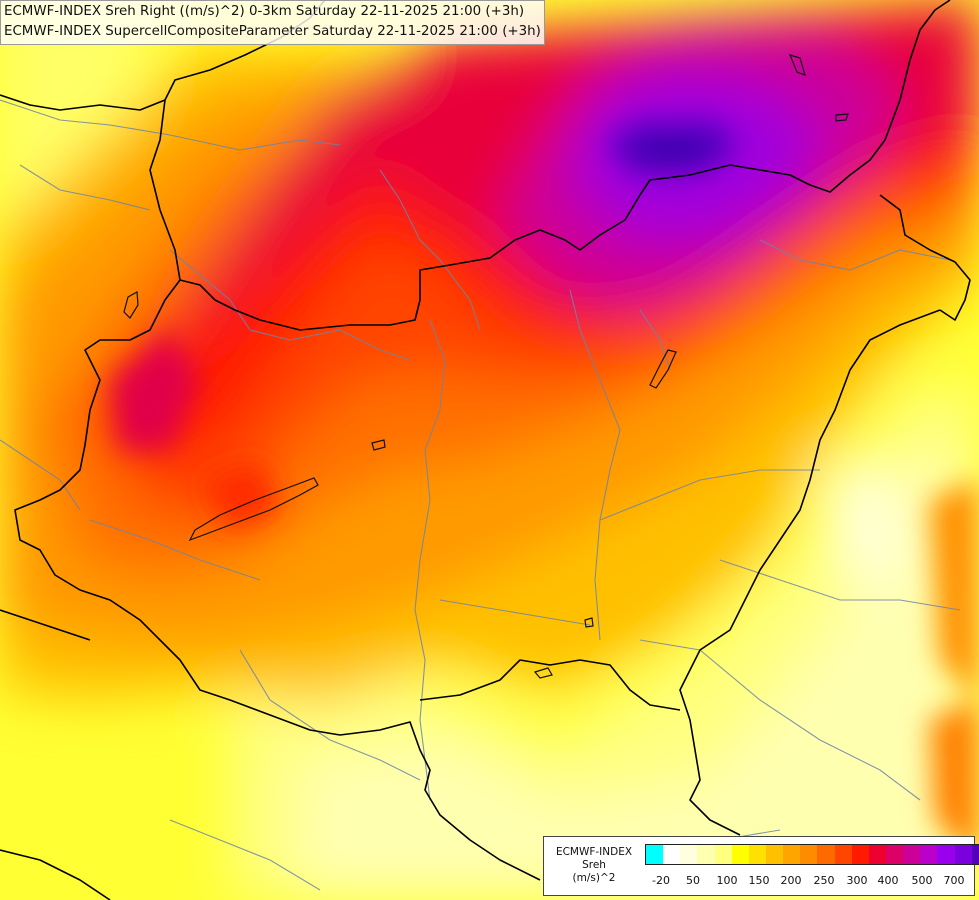  I want to click on legend-product-name: ECMWF-INDEX, so click(594, 852).